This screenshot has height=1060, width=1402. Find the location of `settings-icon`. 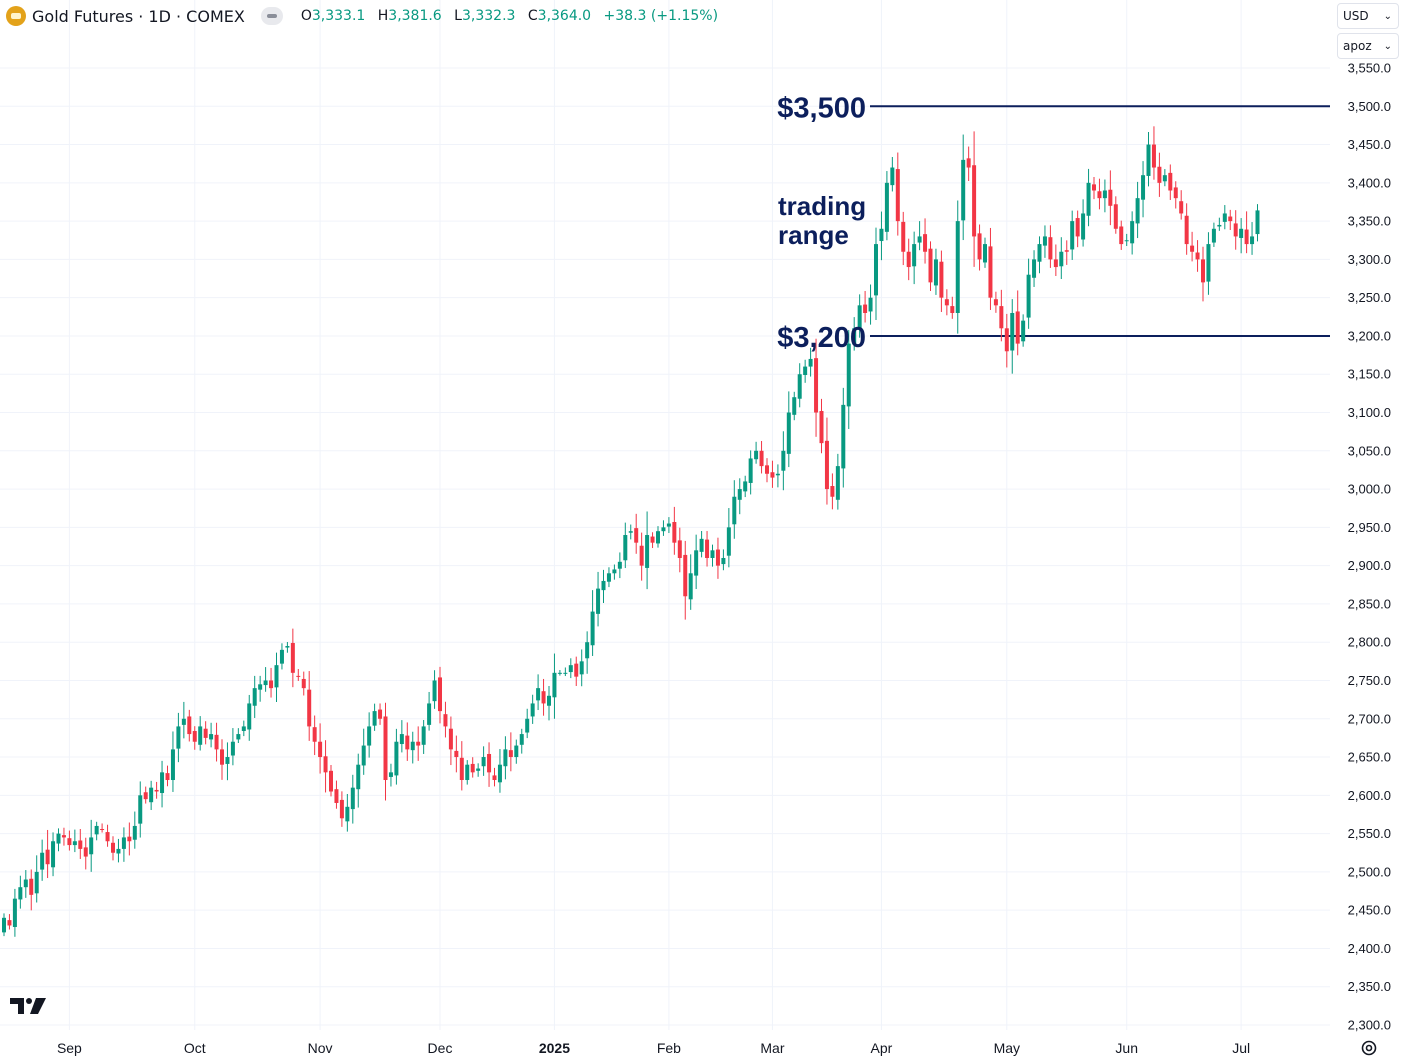

settings-icon is located at coordinates (1369, 1048).